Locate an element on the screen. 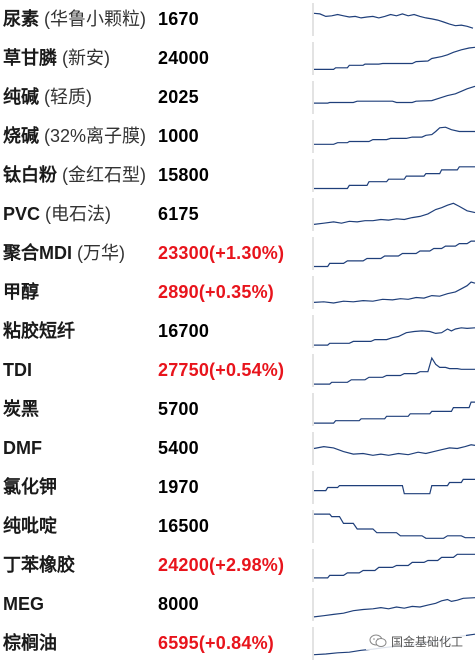 This screenshot has height=663, width=476. commodity-name: 烧碱 (32%离子膜) is located at coordinates (74, 136).